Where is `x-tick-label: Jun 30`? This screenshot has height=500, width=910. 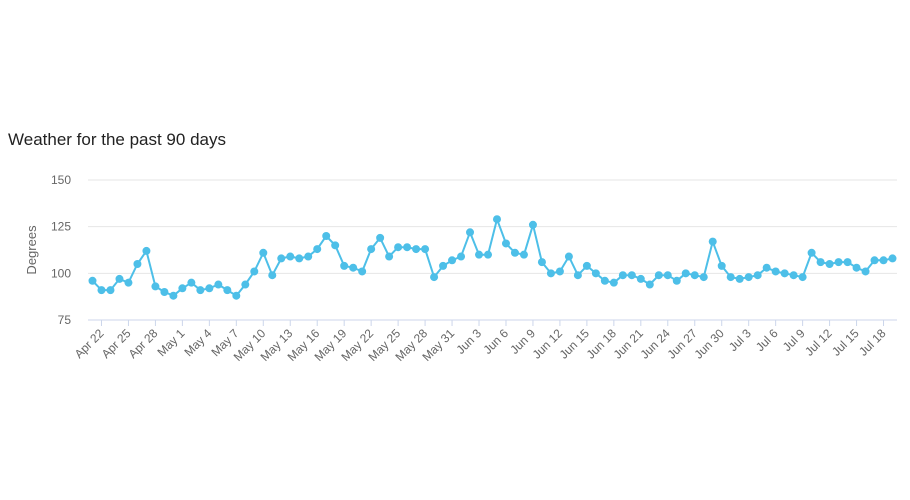
x-tick-label: Jun 30 is located at coordinates (709, 344).